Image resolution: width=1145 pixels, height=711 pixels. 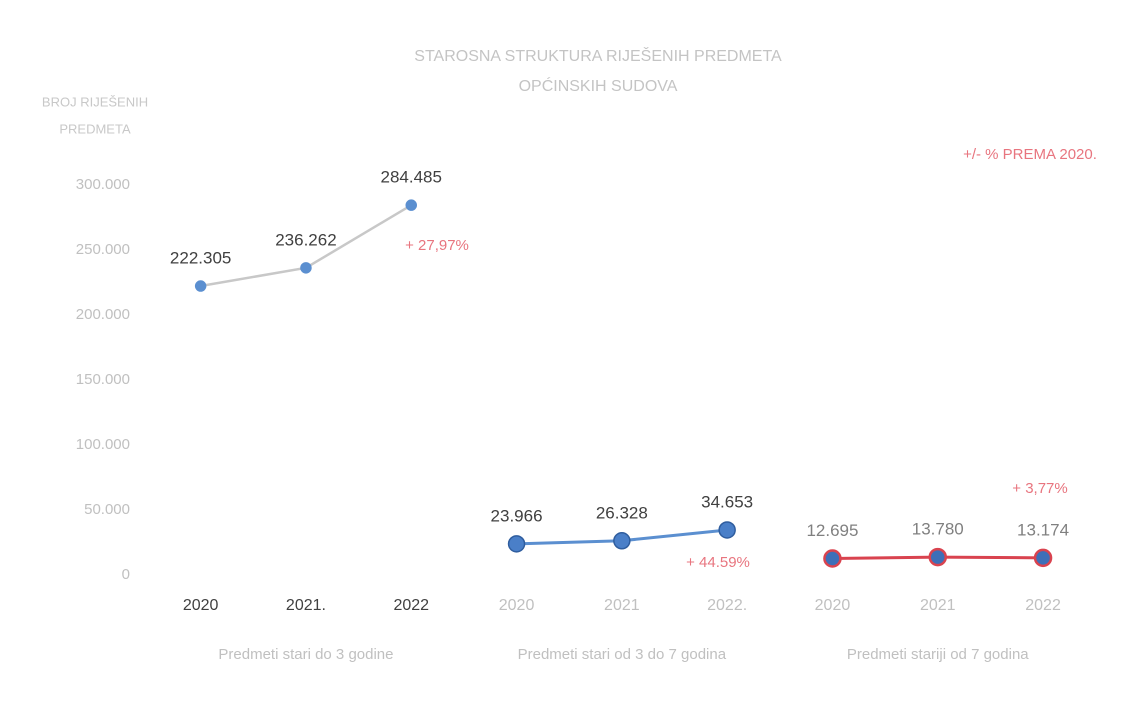 What do you see at coordinates (938, 529) in the screenshot?
I see `data-label: 13.780` at bounding box center [938, 529].